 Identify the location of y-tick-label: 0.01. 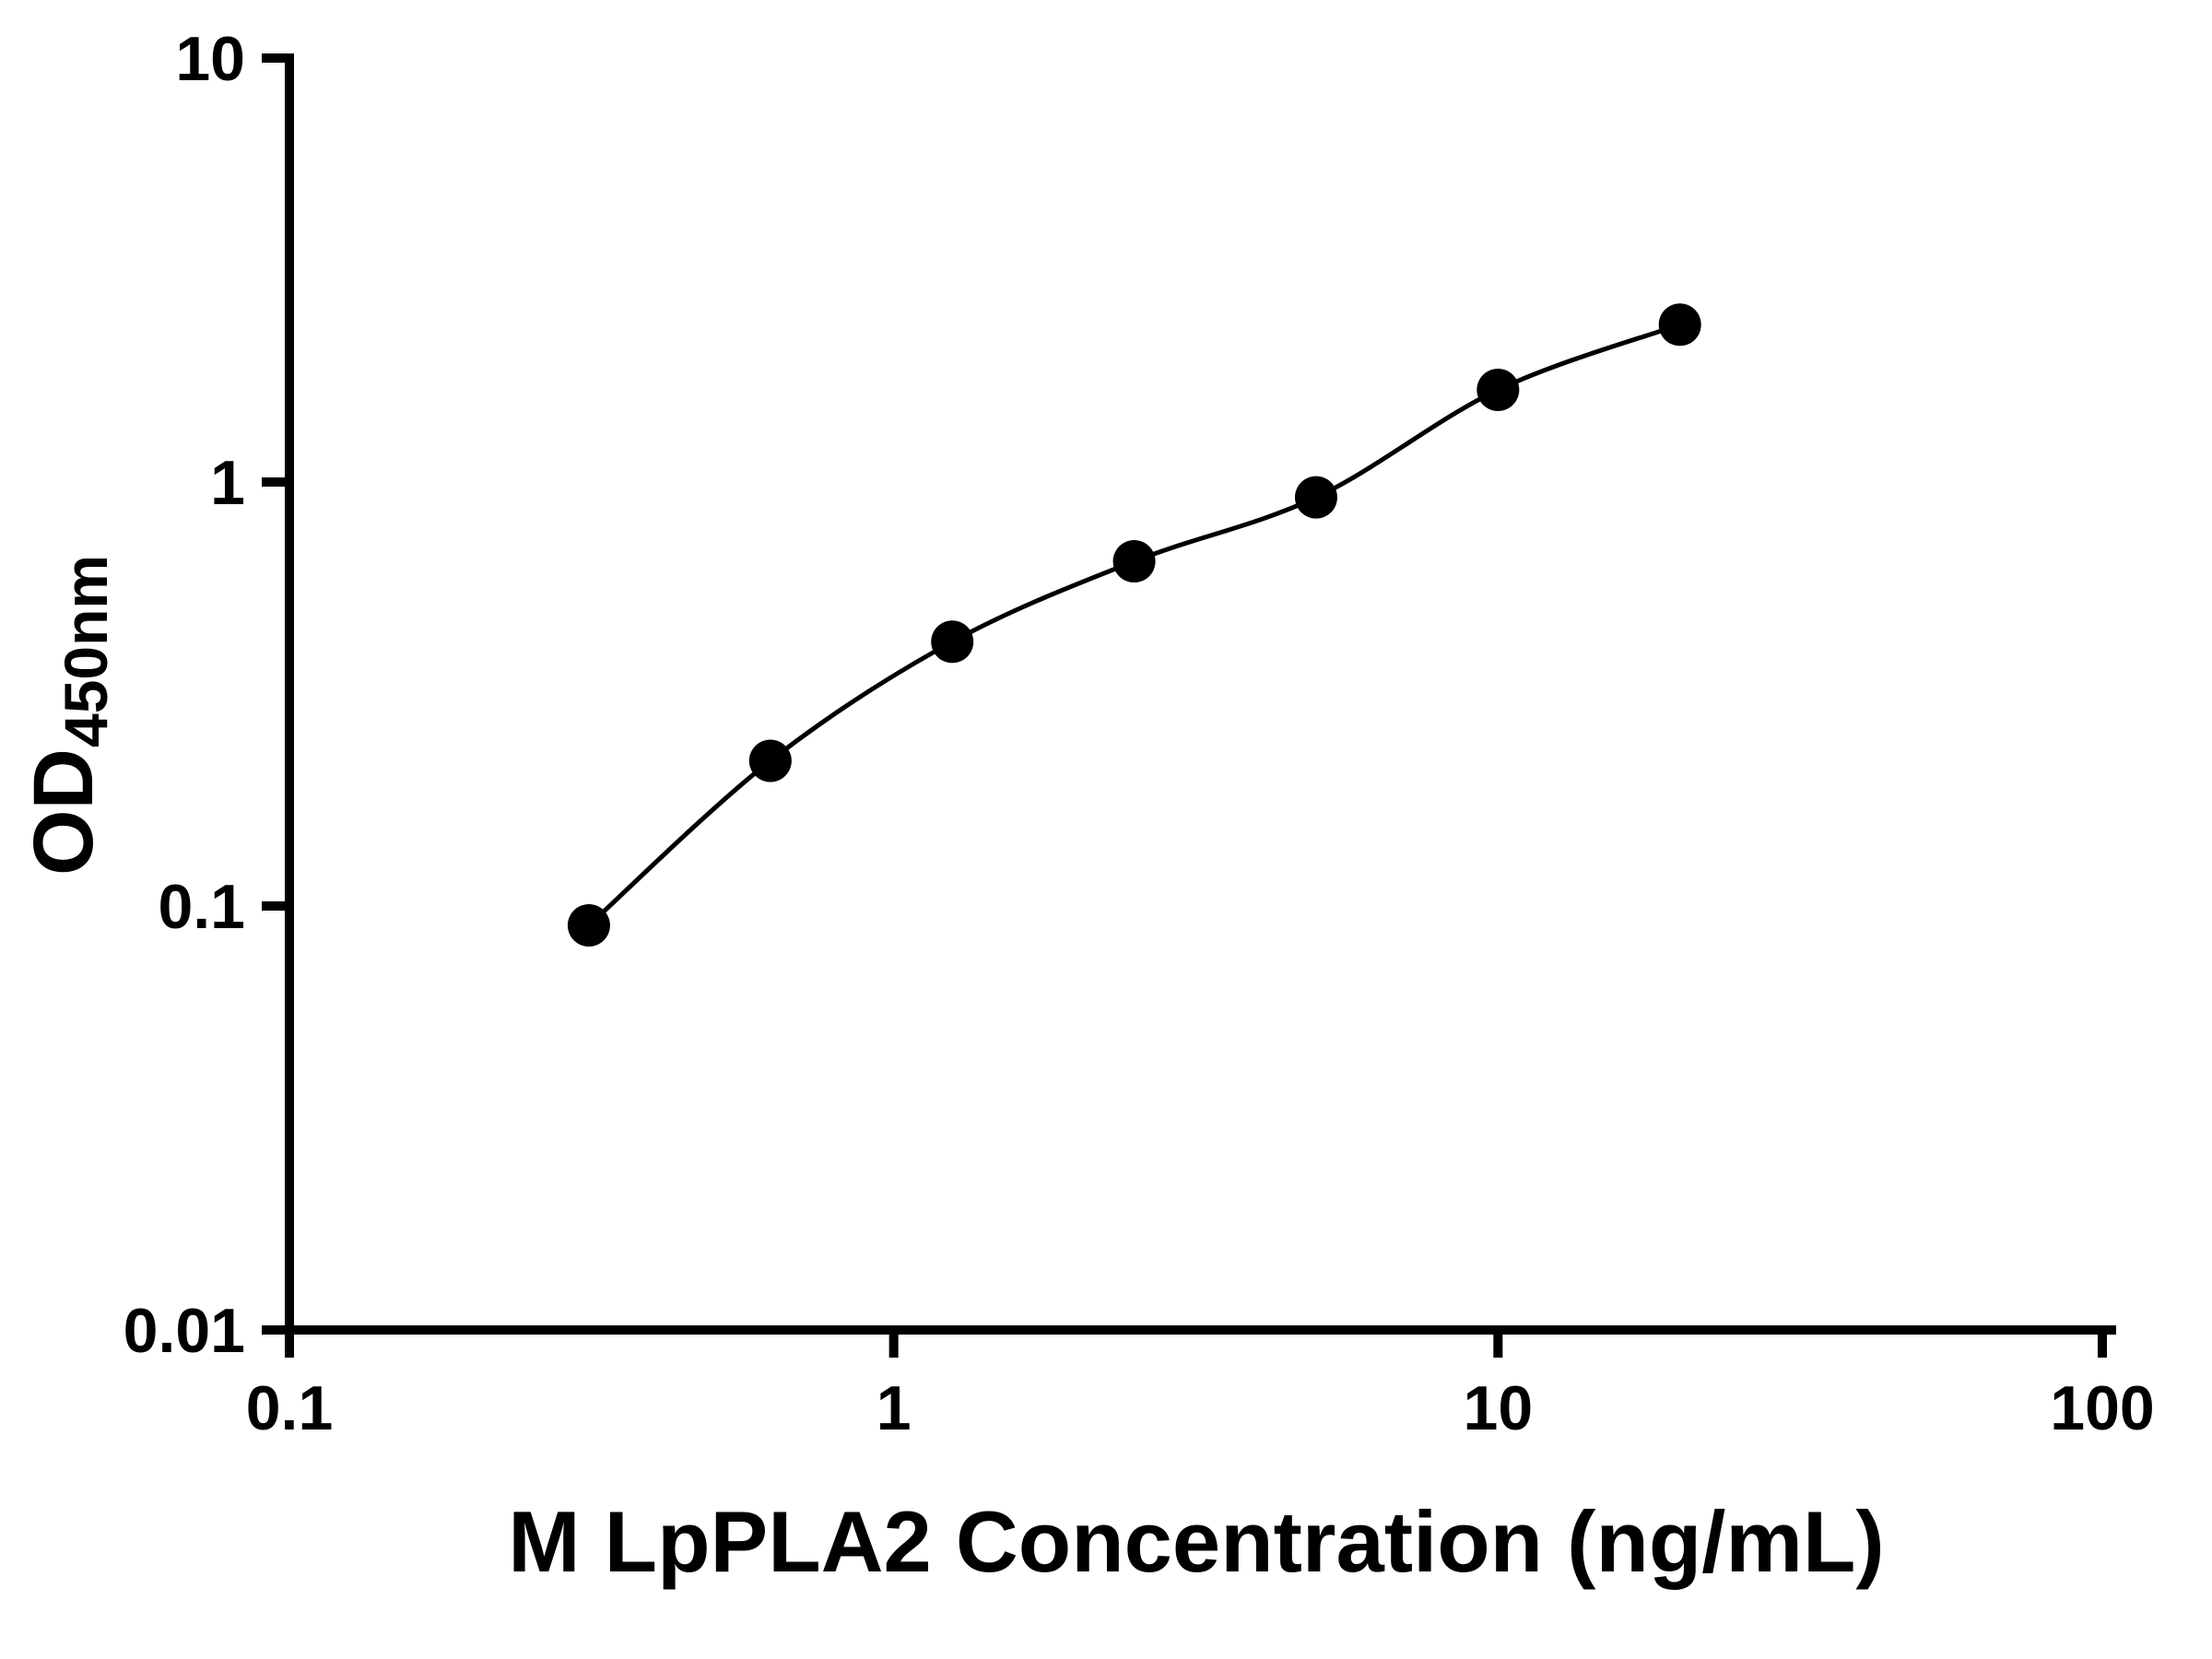
(184, 1331).